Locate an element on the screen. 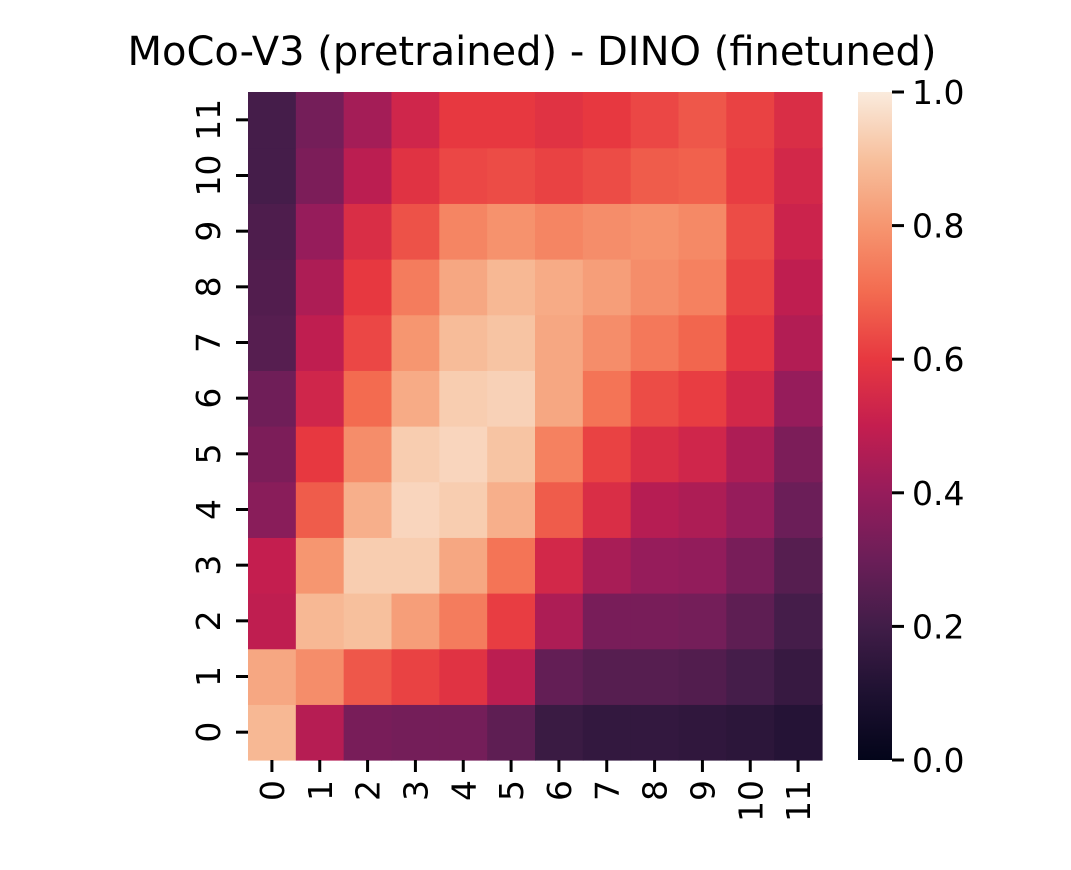 Image resolution: width=1071 pixels, height=870 pixels. y-tick-label: 11 is located at coordinates (208, 120).